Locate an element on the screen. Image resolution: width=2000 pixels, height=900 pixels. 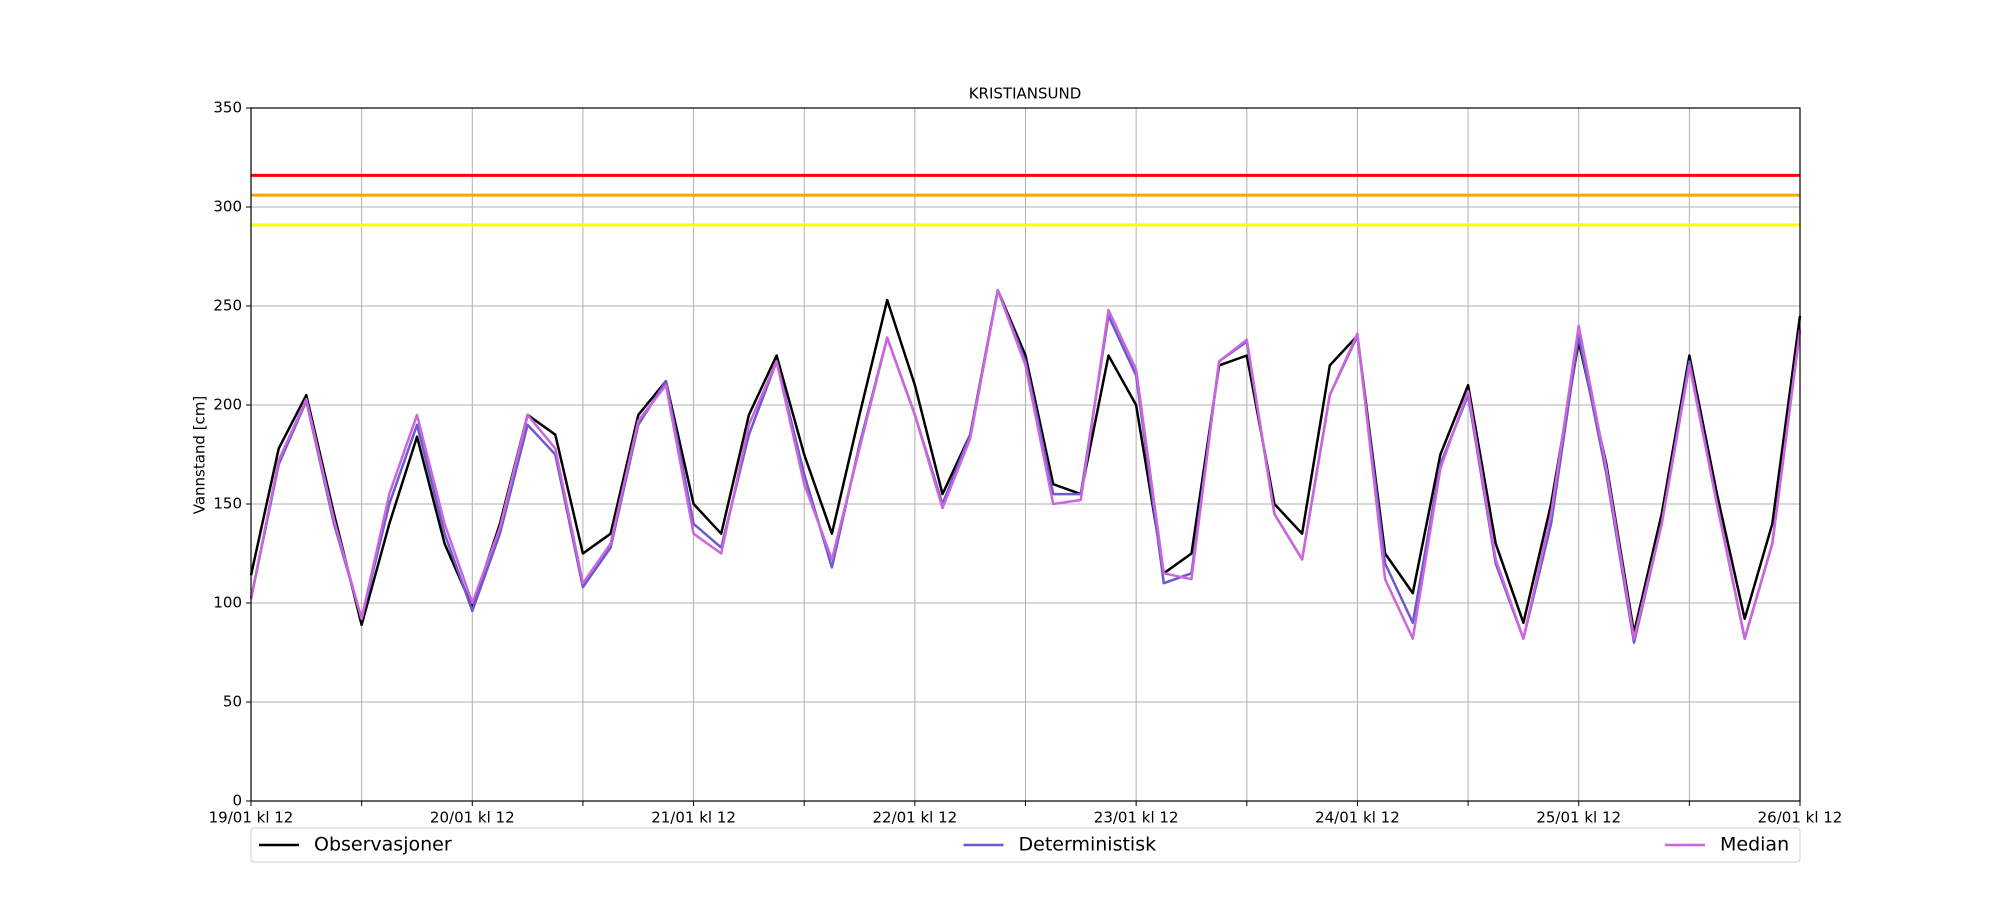
y-tick-label: 300 is located at coordinates (227, 207).